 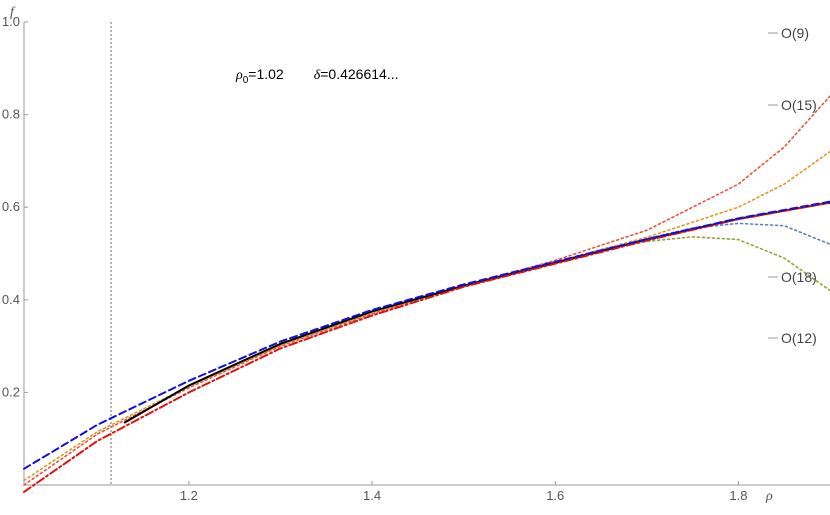 I want to click on y-axis-label: f, so click(x=13, y=12).